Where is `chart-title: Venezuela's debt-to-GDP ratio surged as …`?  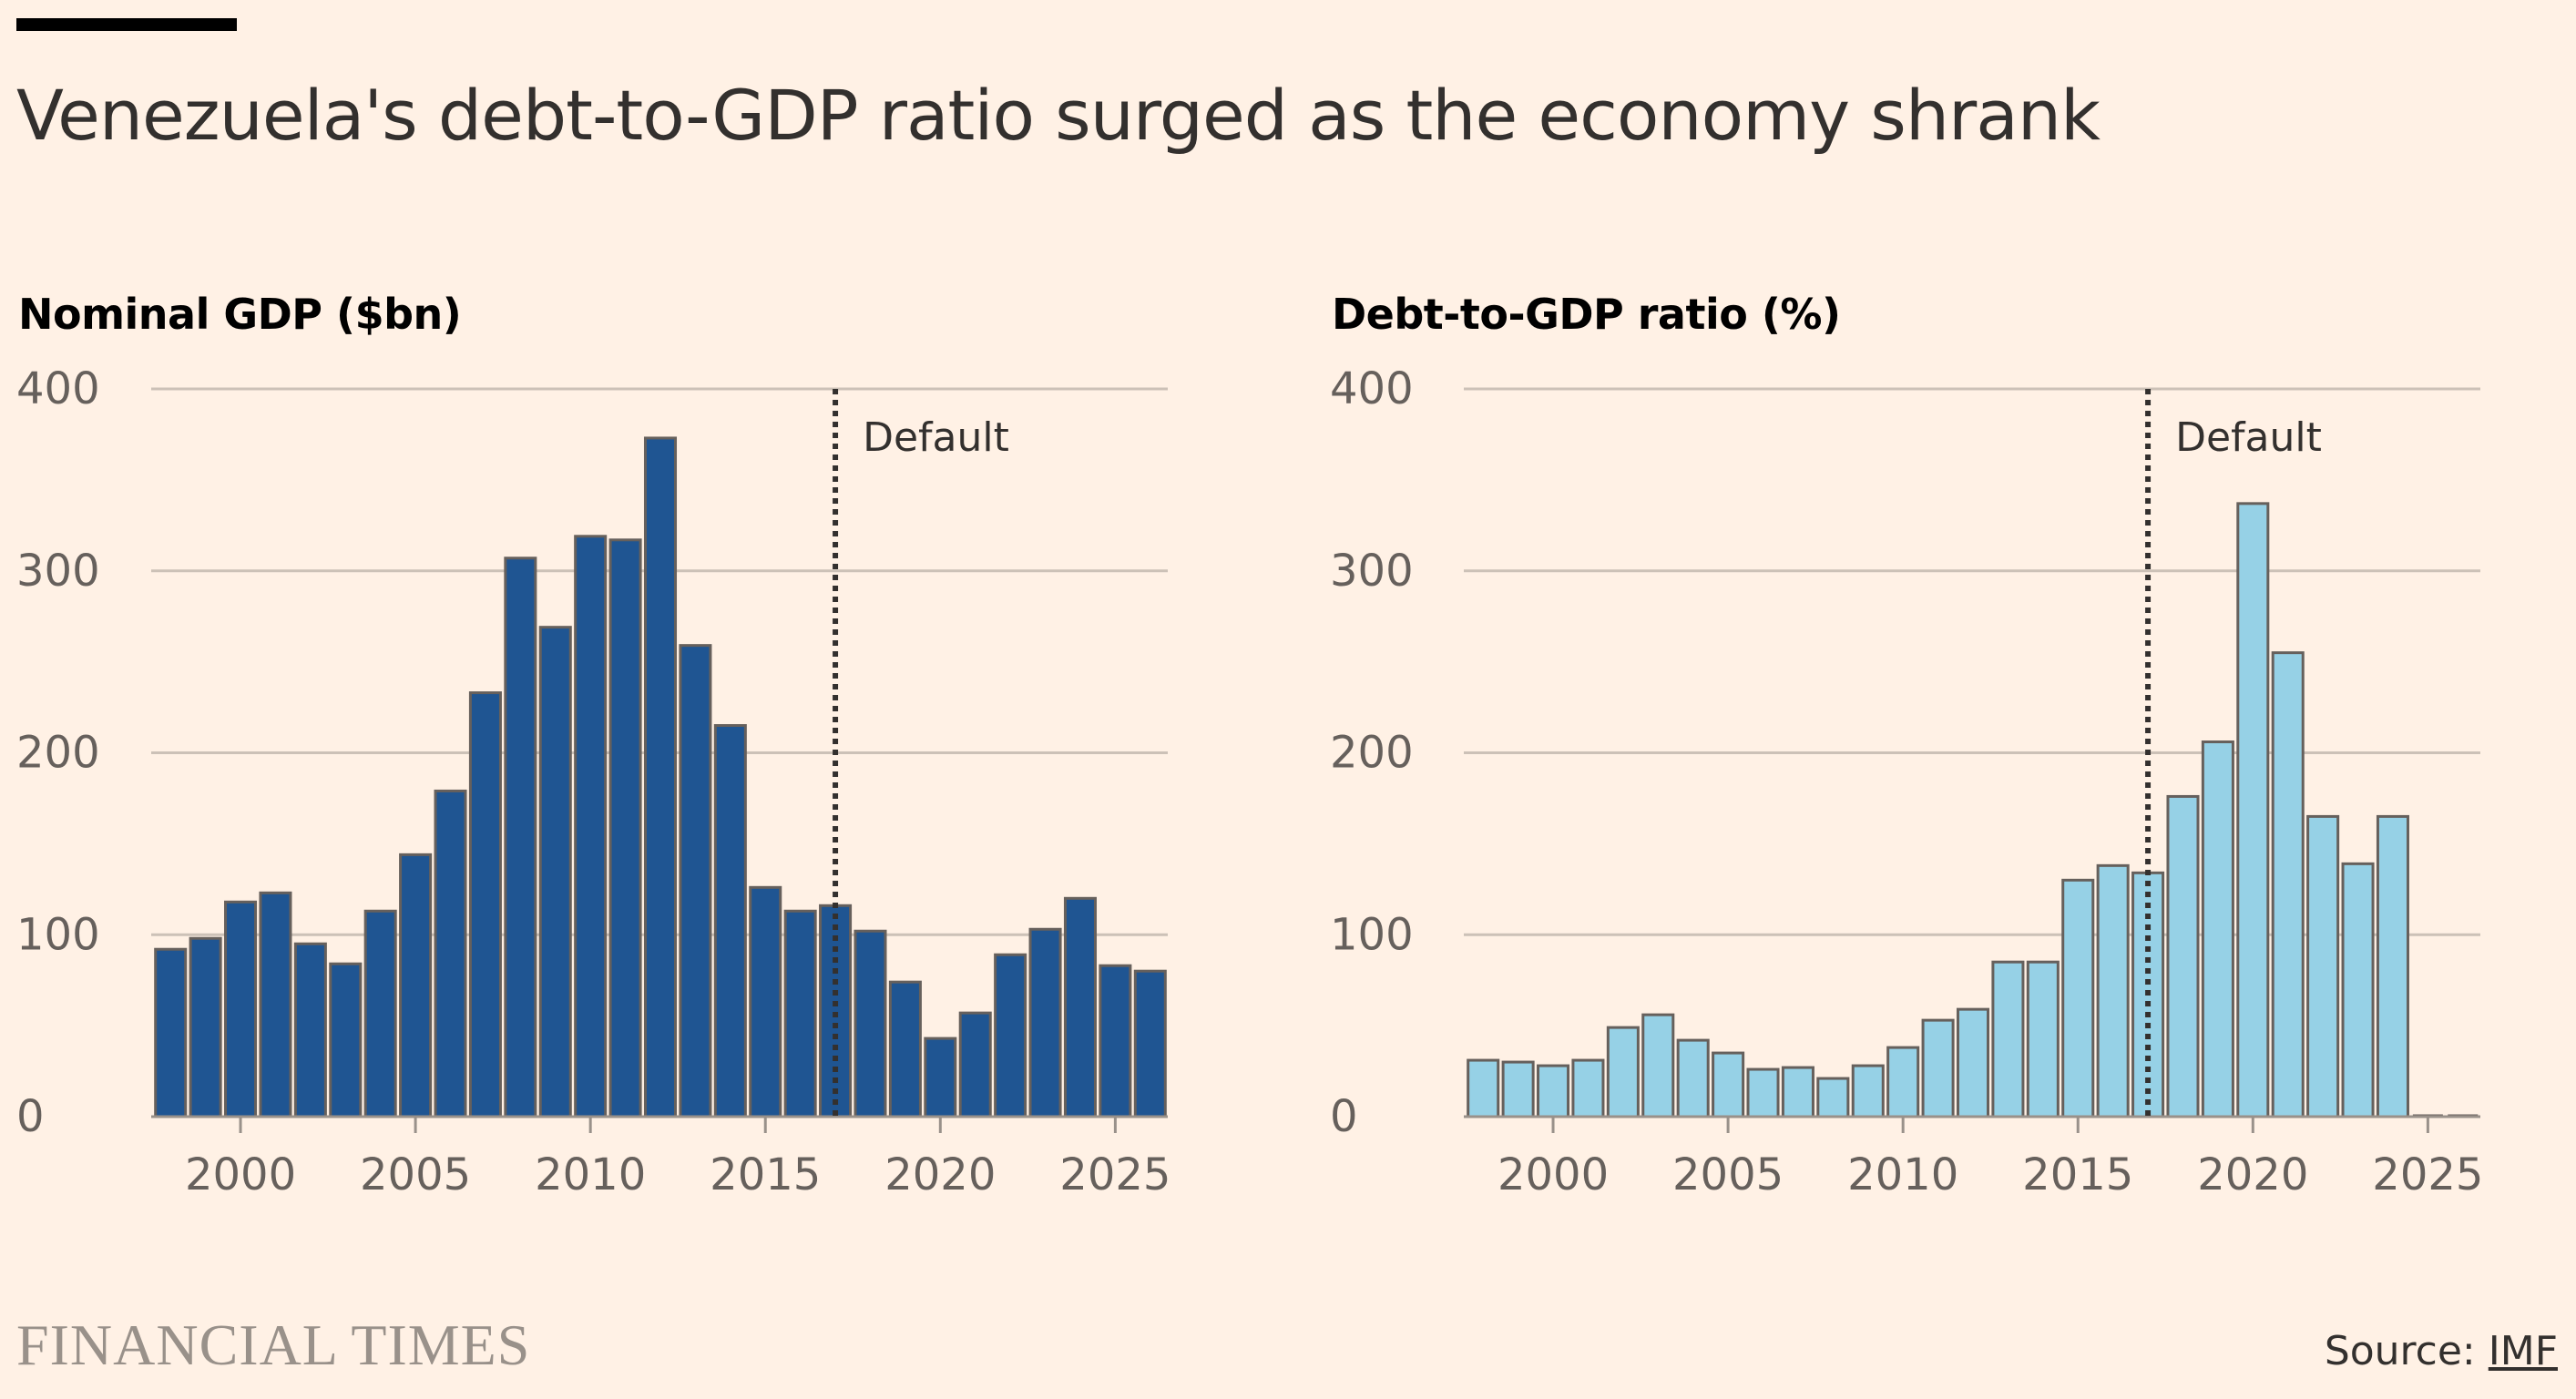 chart-title: Venezuela's debt-to-GDP ratio surged as … is located at coordinates (1058, 115).